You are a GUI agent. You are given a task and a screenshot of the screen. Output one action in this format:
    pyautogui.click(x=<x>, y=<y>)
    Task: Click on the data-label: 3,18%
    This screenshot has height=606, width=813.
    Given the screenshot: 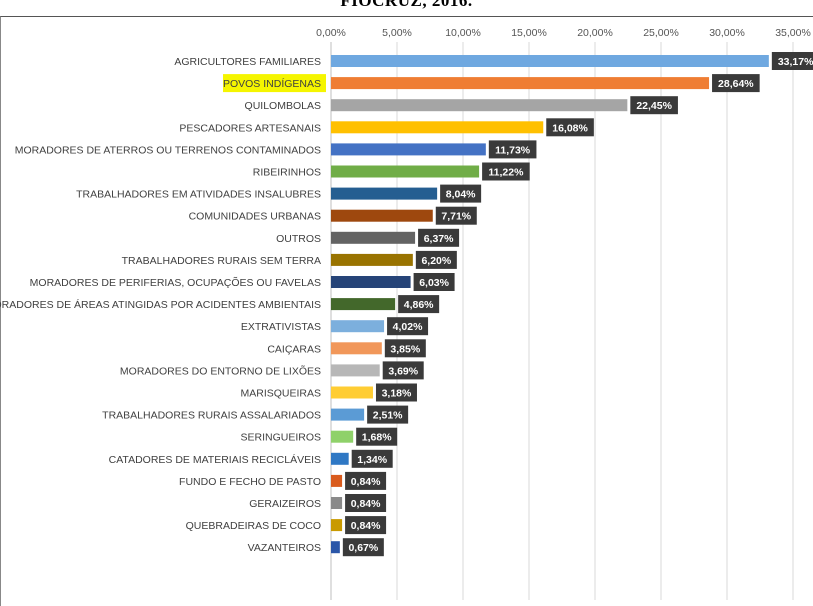 What is the action you would take?
    pyautogui.click(x=397, y=394)
    